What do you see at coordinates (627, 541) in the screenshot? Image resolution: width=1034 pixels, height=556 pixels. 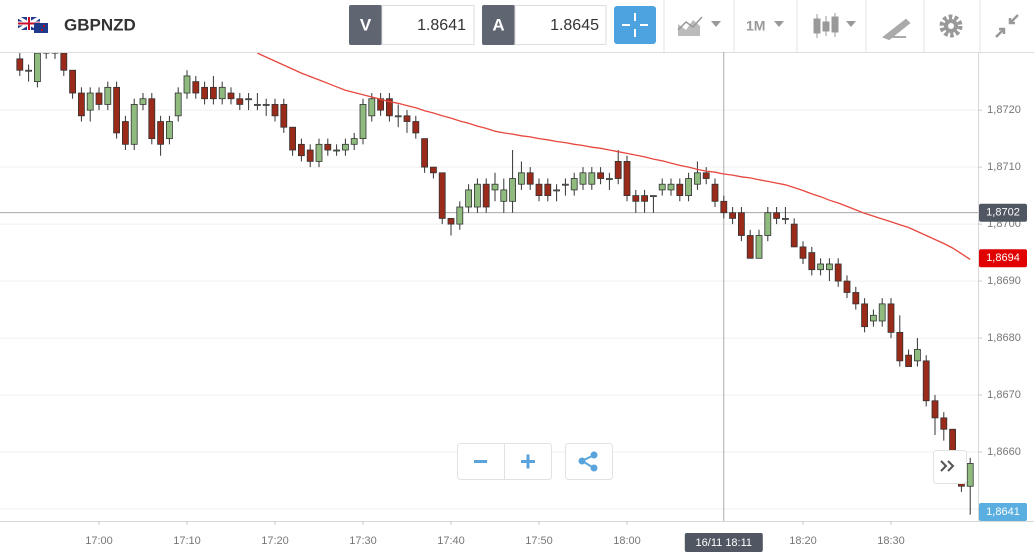 I see `x-tick-label: 18:00` at bounding box center [627, 541].